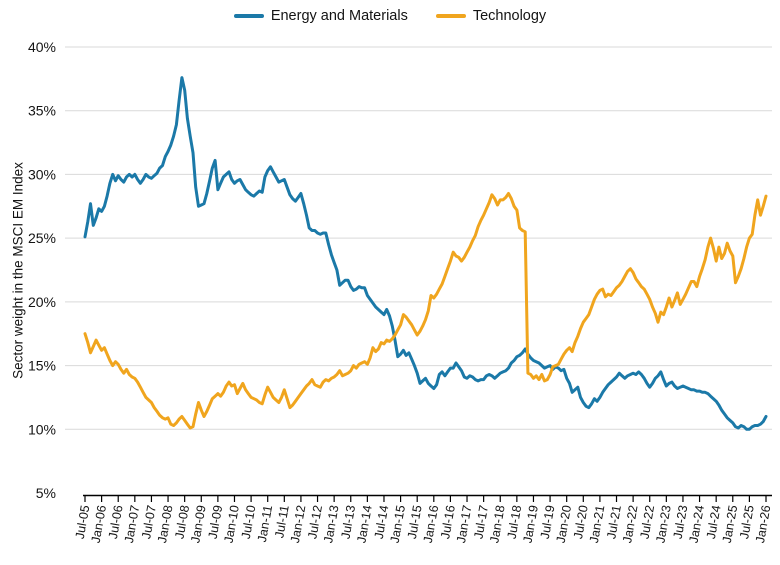  What do you see at coordinates (282, 521) in the screenshot?
I see `x-tick-label-Jul-11: Jul-11` at bounding box center [282, 521].